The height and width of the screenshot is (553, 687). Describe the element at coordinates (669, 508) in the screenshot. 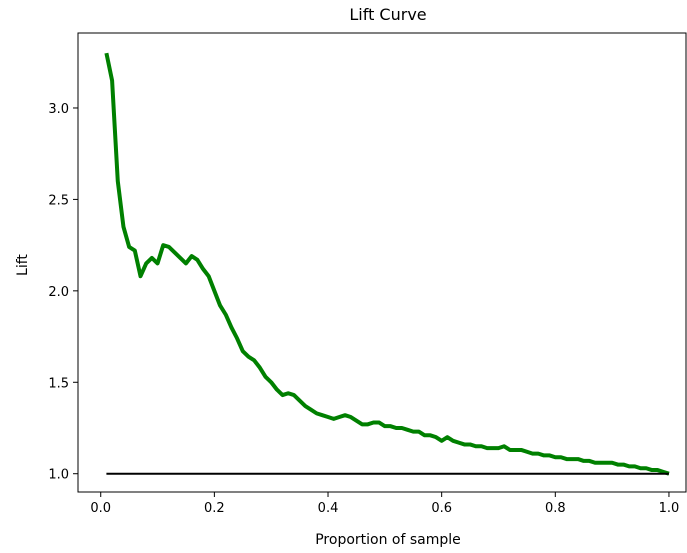

I see `x-tick-label: 1.0` at that location.